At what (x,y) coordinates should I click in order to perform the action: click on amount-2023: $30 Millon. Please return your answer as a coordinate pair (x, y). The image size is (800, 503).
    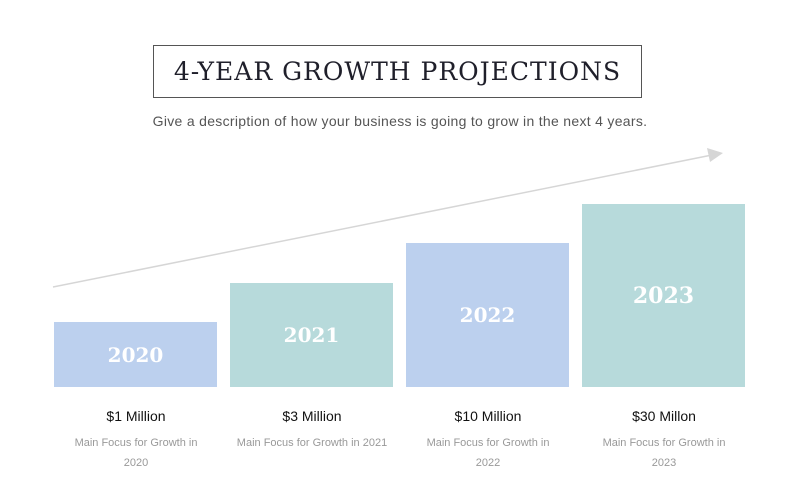
    Looking at the image, I should click on (664, 416).